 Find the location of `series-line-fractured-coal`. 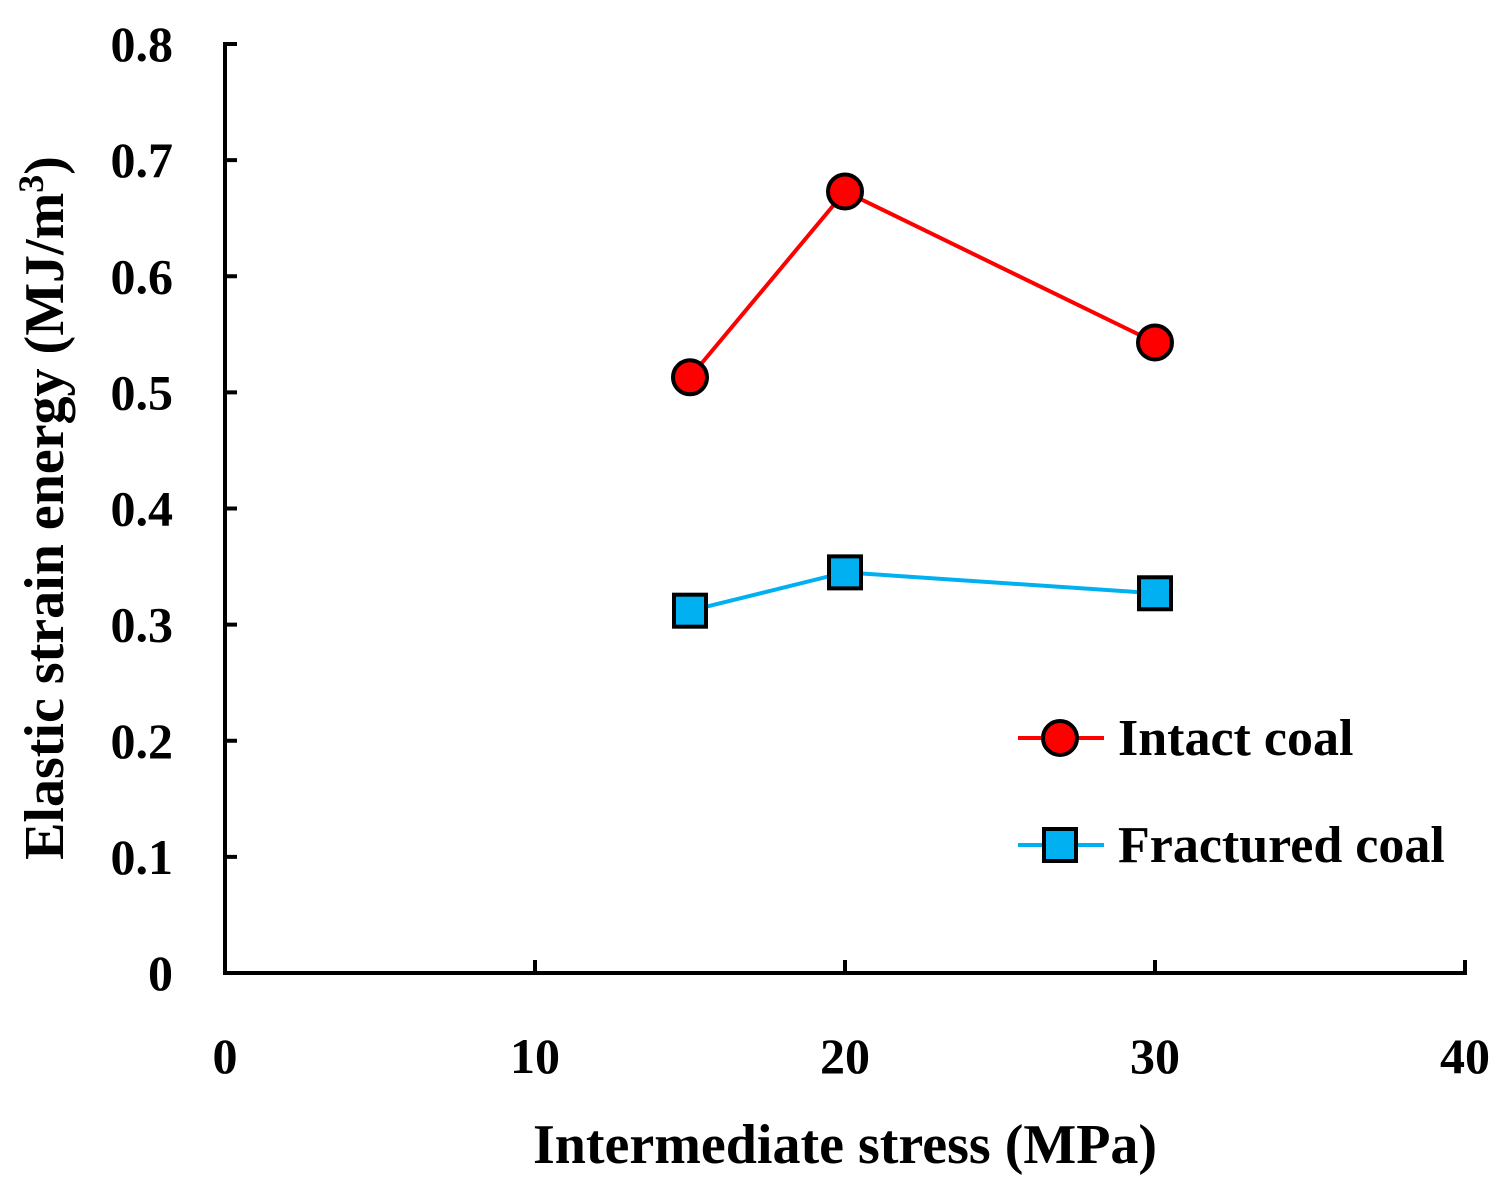

series-line-fractured-coal is located at coordinates (922, 591).